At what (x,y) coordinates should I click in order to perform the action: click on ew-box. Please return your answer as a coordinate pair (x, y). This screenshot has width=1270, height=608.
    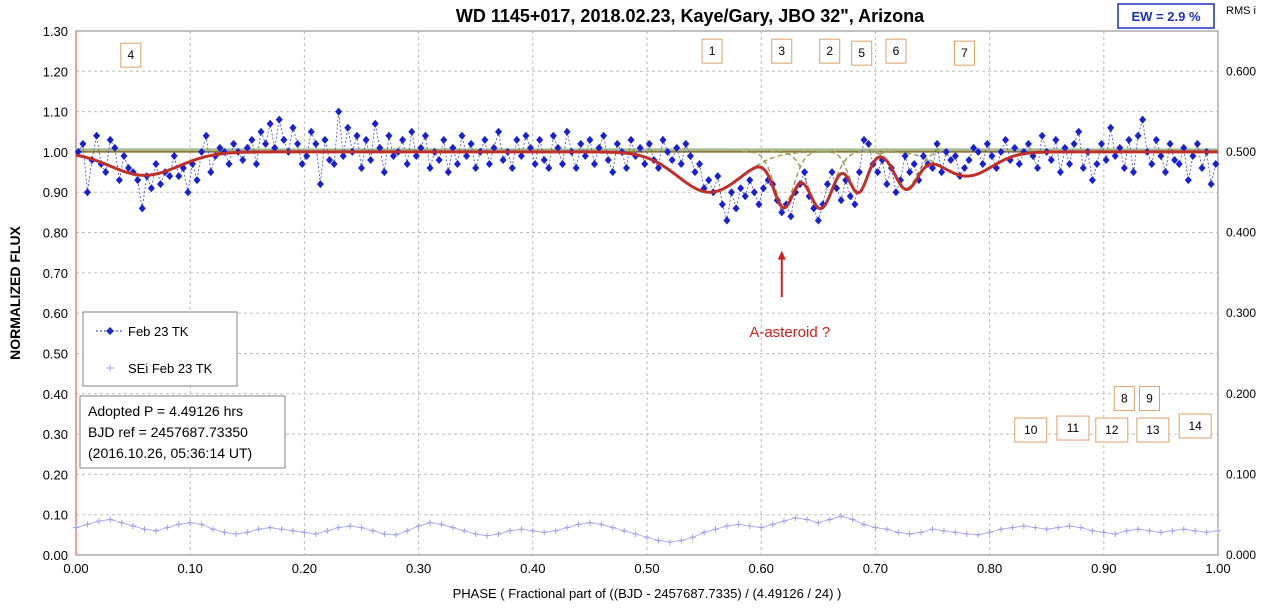
    Looking at the image, I should click on (1166, 16).